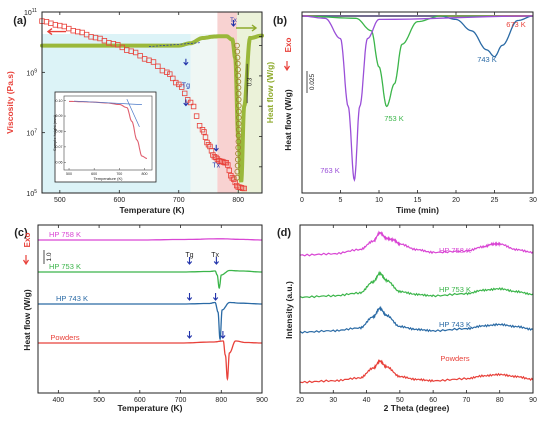 Image resolution: width=550 pixels, height=433 pixels. What do you see at coordinates (495, 200) in the screenshot?
I see `x-tick-label: 25` at bounding box center [495, 200].